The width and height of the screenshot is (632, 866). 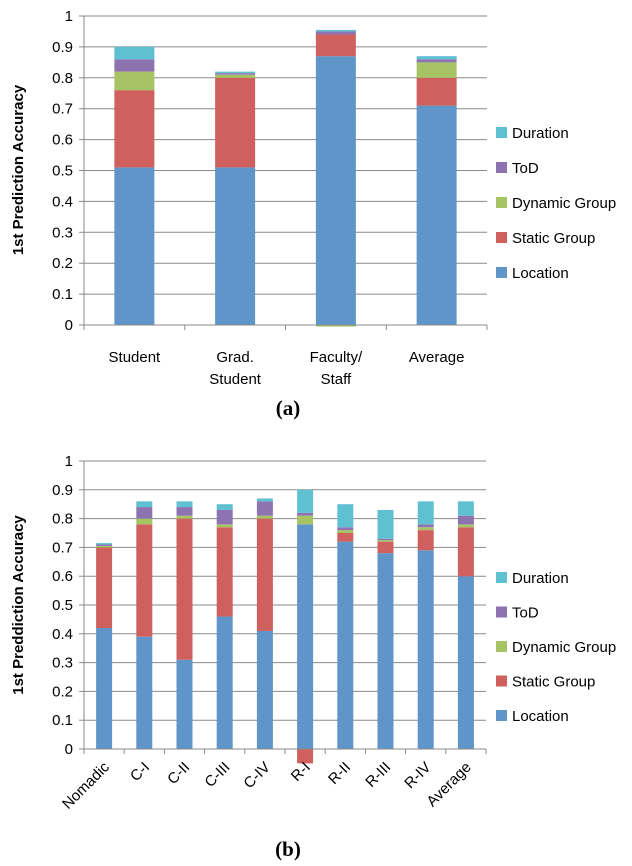 I want to click on x-tick-label: Nomadic, so click(x=86, y=785).